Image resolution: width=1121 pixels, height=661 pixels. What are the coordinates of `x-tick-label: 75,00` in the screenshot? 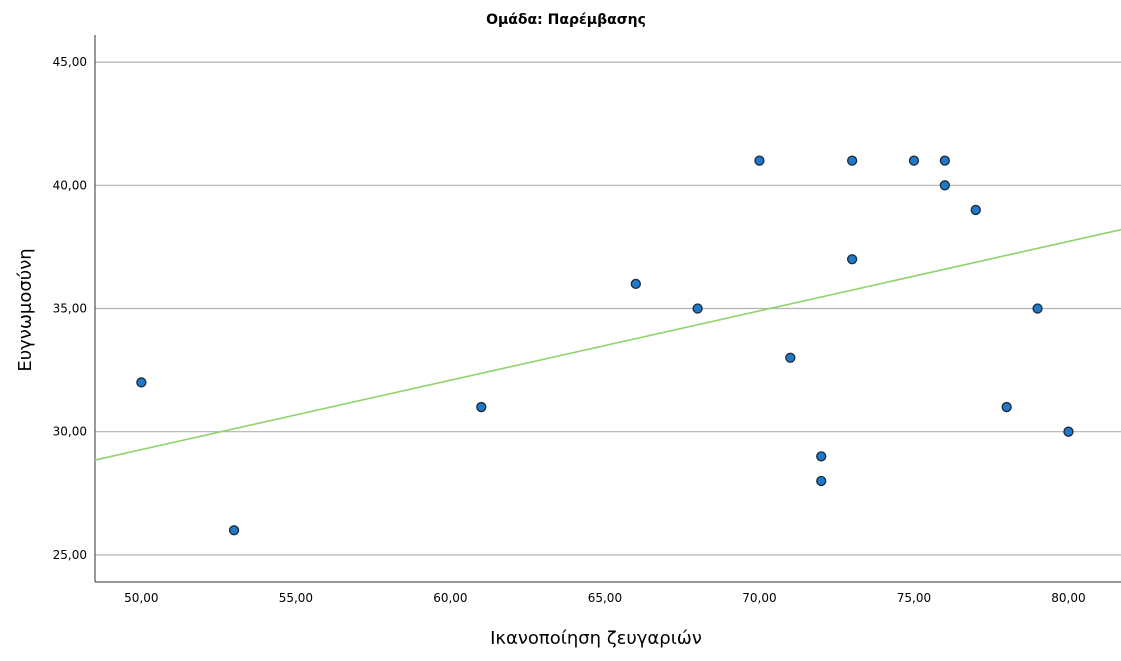 It's located at (914, 598).